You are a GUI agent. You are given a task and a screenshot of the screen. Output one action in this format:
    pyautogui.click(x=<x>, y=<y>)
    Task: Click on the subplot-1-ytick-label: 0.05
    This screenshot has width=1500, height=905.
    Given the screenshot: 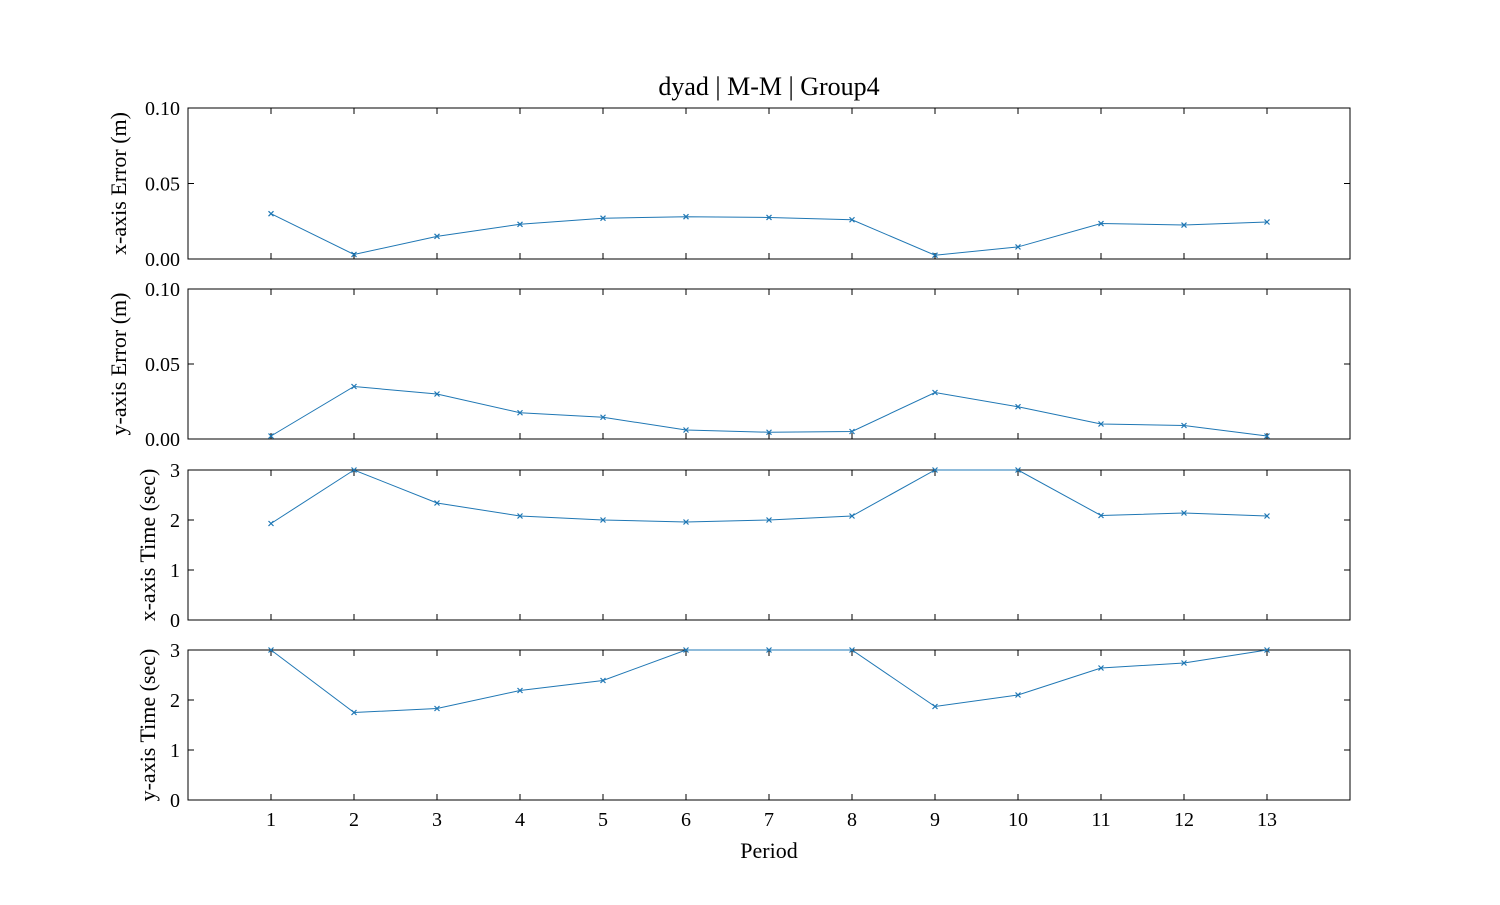 What is the action you would take?
    pyautogui.click(x=162, y=185)
    